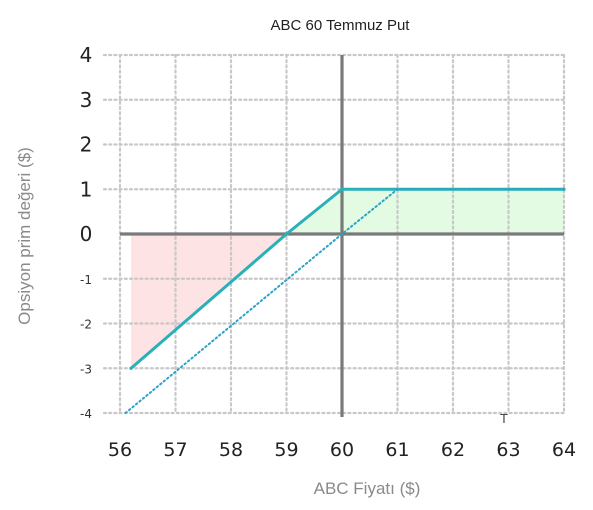 This screenshot has width=593, height=510. Describe the element at coordinates (175, 450) in the screenshot. I see `x-tick-label: 57` at that location.